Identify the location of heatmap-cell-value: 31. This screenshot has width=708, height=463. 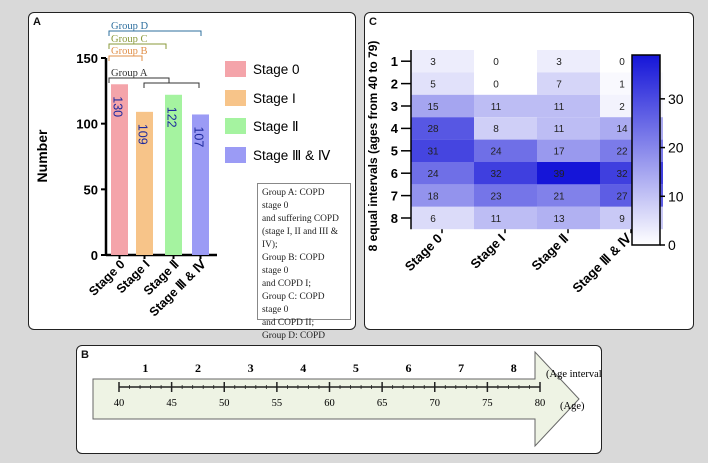
(433, 152).